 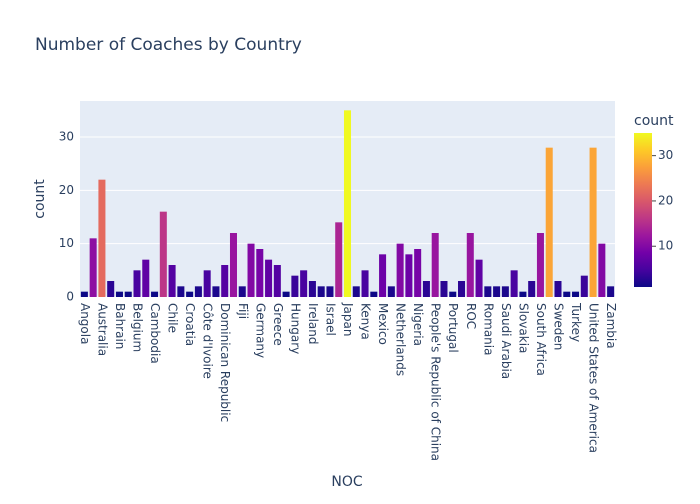 What do you see at coordinates (611, 326) in the screenshot?
I see `x-tick-label: Zambia` at bounding box center [611, 326].